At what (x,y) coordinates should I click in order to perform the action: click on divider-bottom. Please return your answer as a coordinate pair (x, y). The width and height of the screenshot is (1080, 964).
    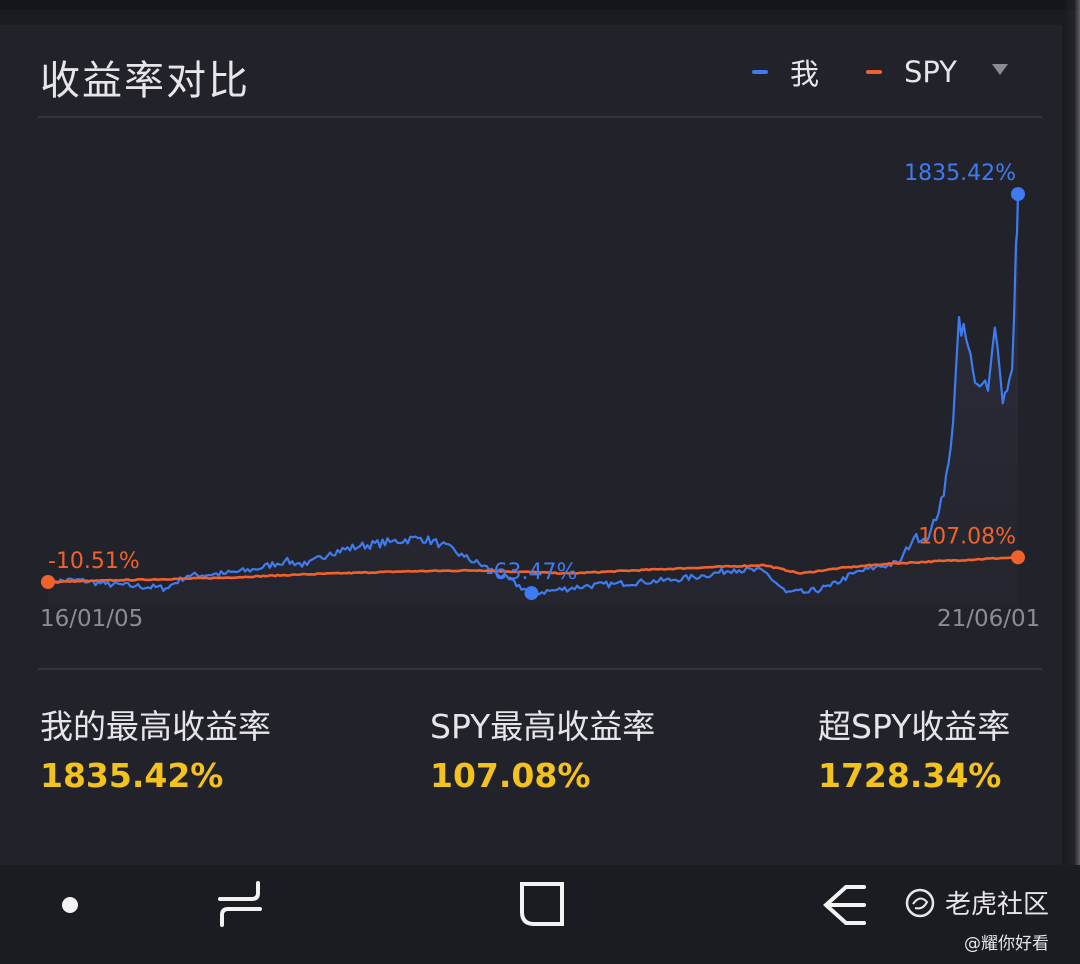
    Looking at the image, I should click on (540, 669).